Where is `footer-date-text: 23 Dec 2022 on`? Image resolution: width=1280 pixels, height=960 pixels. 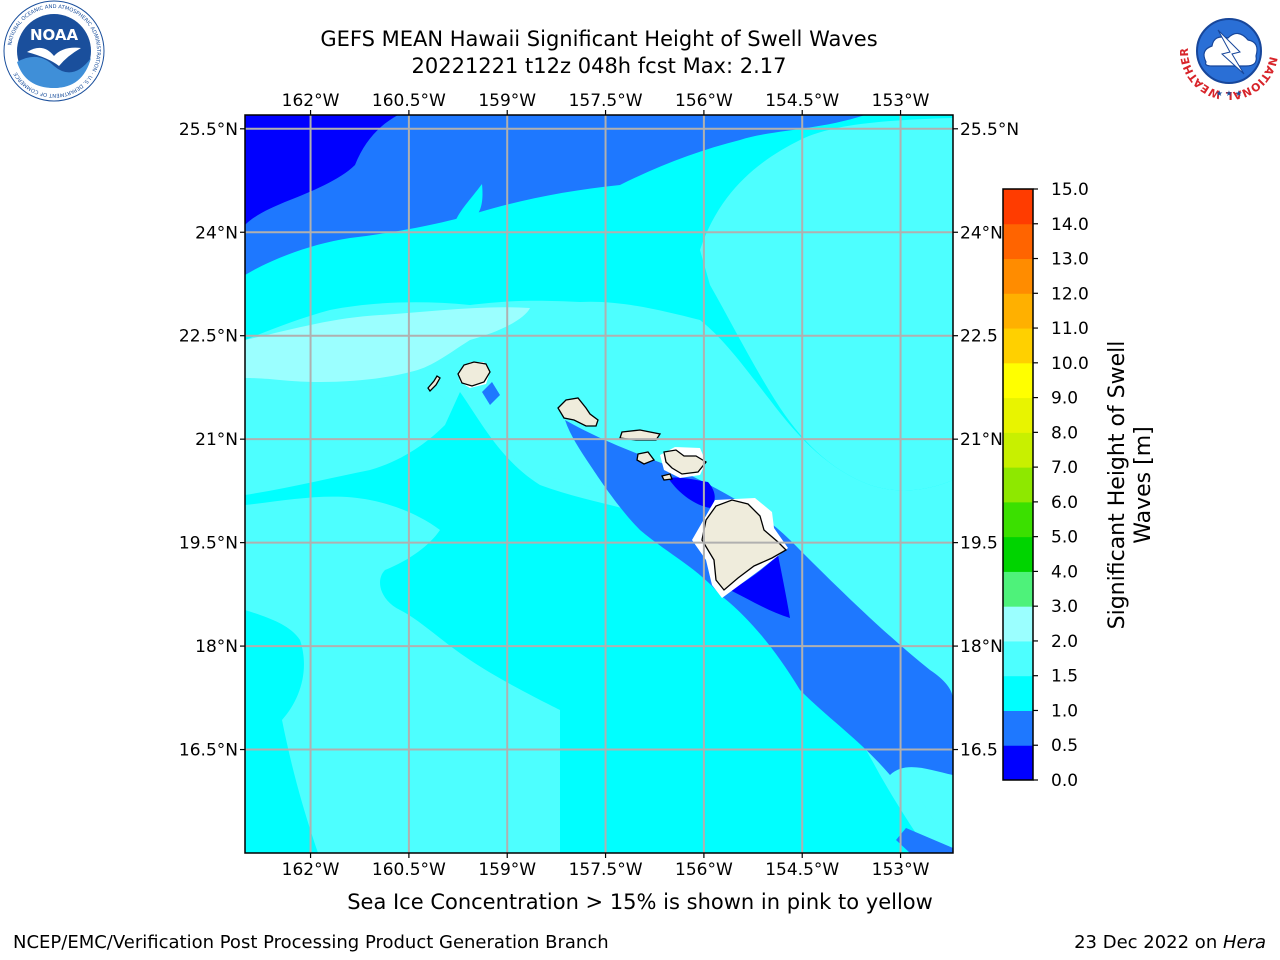 footer-date-text: 23 Dec 2022 on is located at coordinates (1148, 942).